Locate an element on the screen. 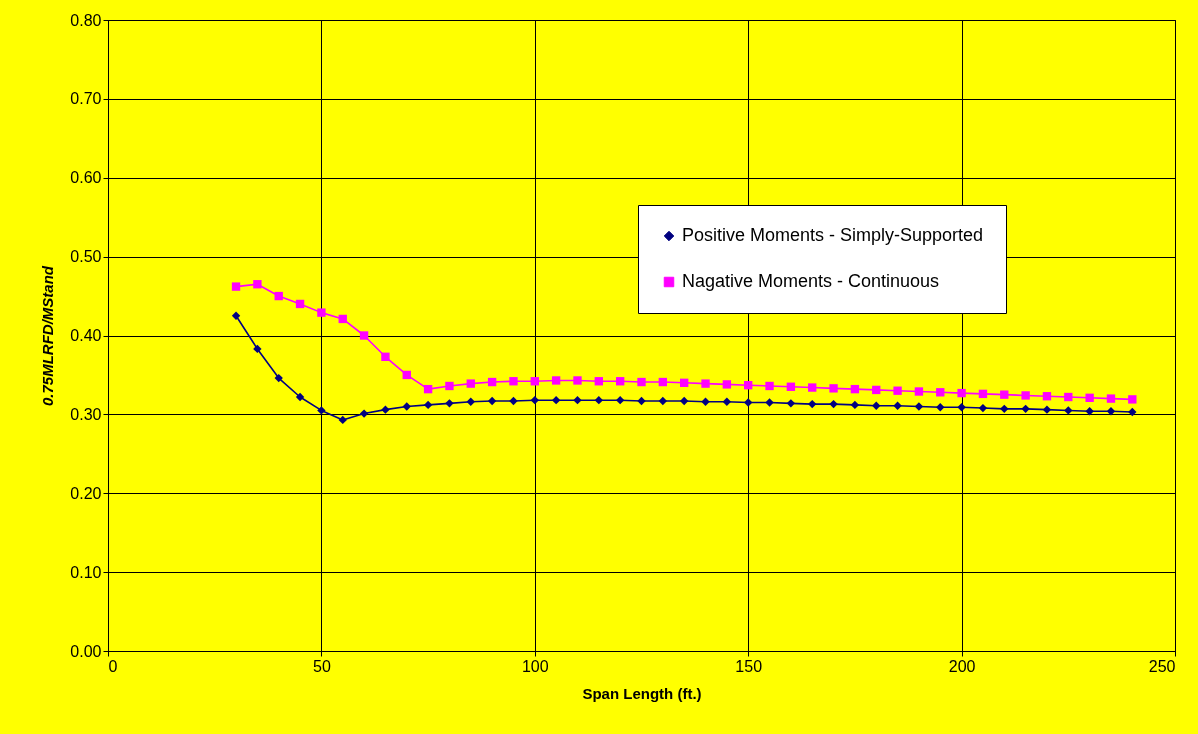  legend-label: Nagative Moments - Continuous is located at coordinates (811, 281).